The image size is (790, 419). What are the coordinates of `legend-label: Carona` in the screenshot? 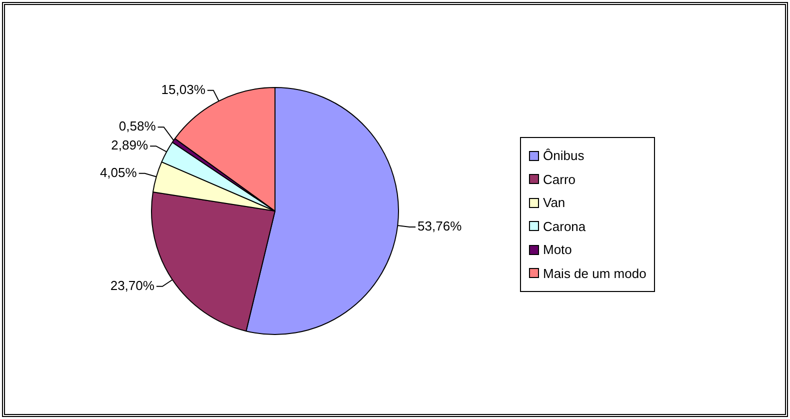 It's located at (564, 227).